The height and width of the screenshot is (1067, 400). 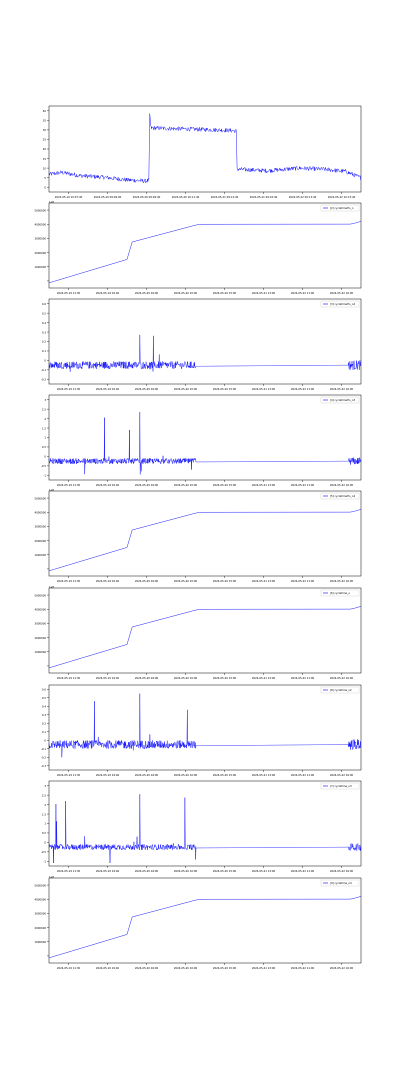 I want to click on y-tick-label: -0.1, so click(x=43, y=749).